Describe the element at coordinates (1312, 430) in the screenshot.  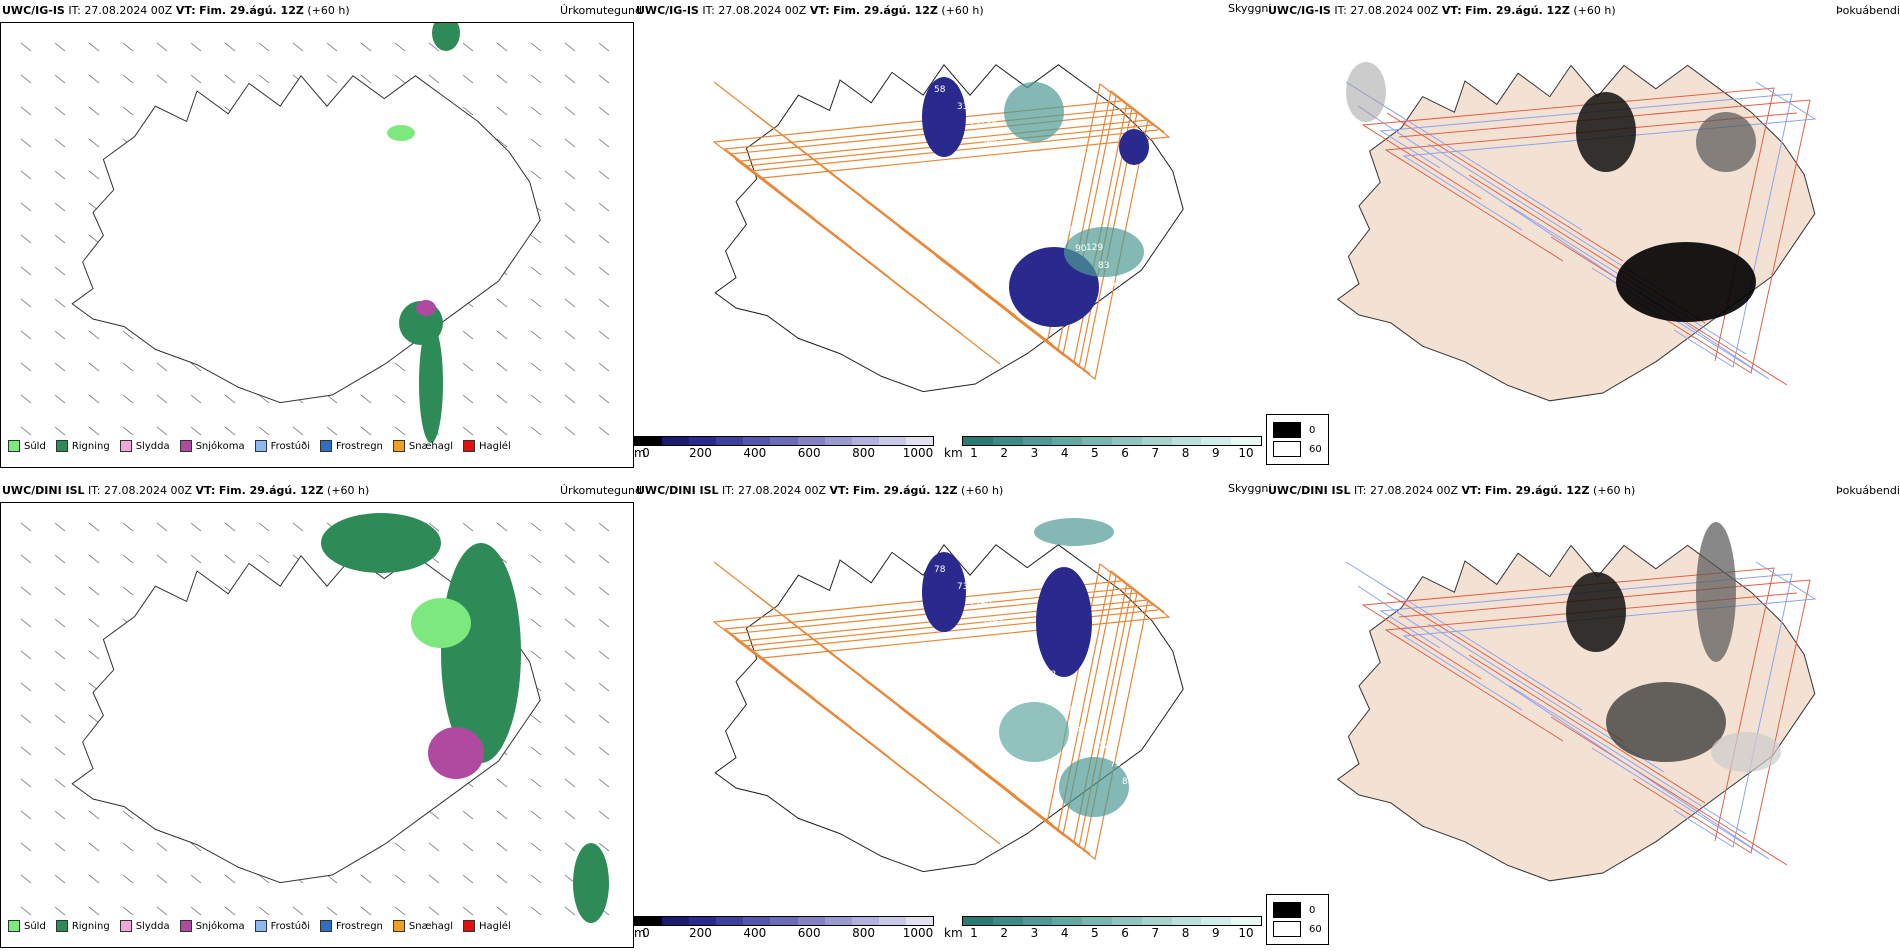
I see `fog-legend-label: 0` at that location.